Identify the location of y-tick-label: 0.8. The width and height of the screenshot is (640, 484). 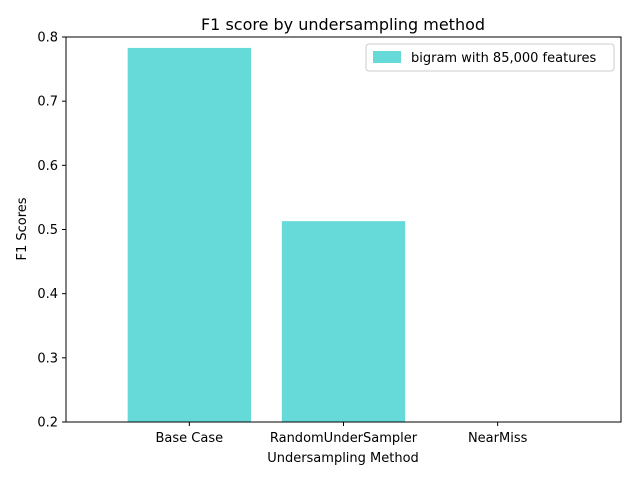
(47, 38).